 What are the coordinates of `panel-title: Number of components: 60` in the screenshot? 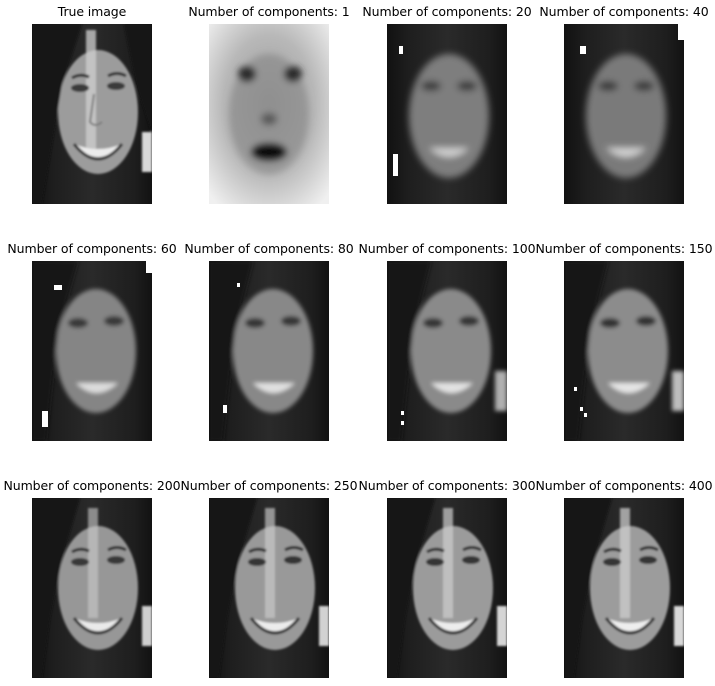 It's located at (92, 248).